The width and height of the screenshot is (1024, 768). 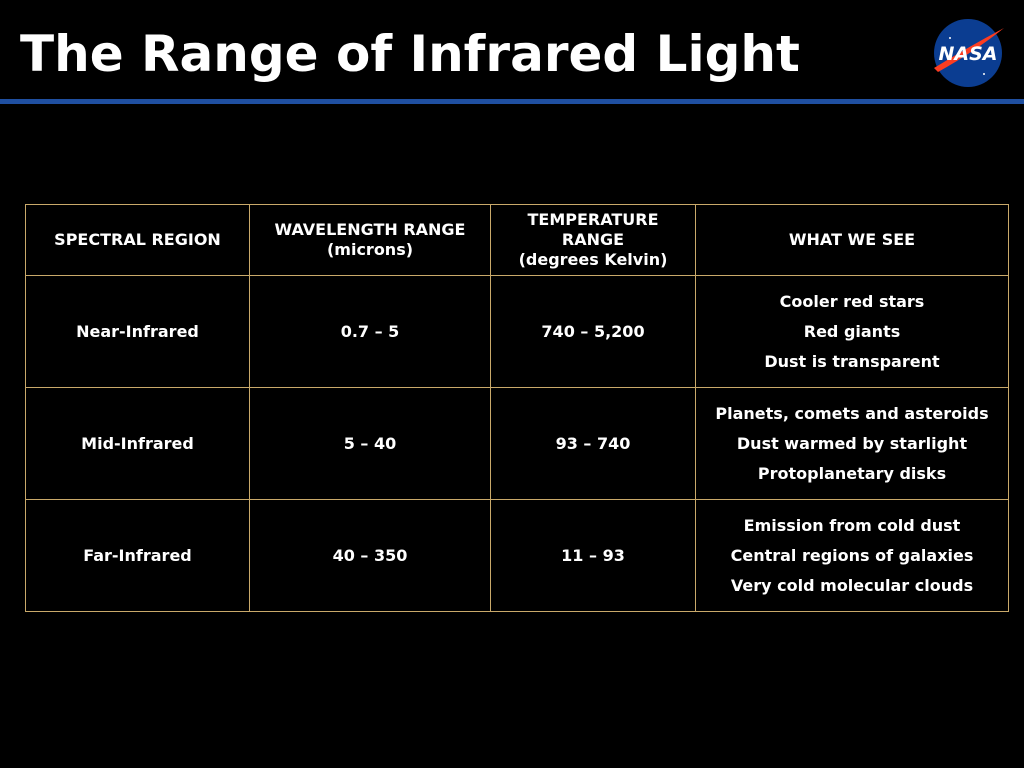 What do you see at coordinates (137, 331) in the screenshot?
I see `cell: Near-Infrared` at bounding box center [137, 331].